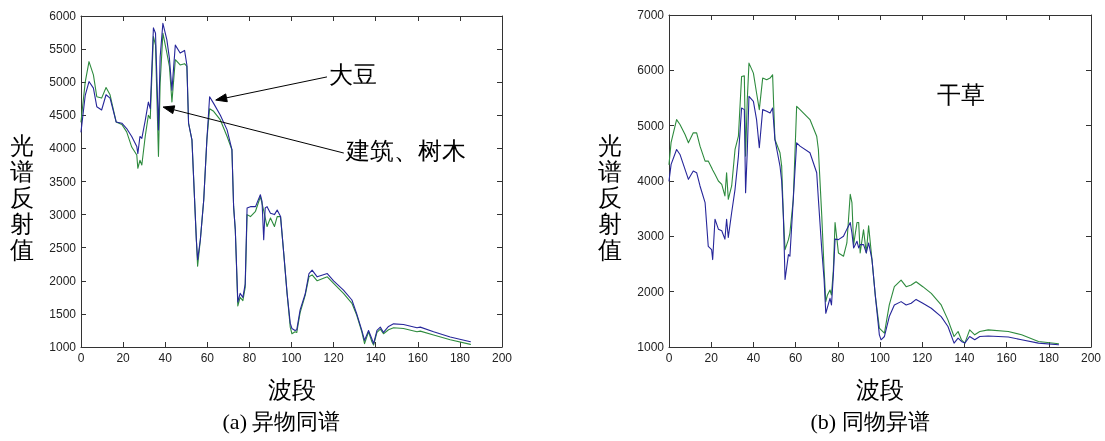  What do you see at coordinates (63, 247) in the screenshot?
I see `y-tick-label: 2500` at bounding box center [63, 247].